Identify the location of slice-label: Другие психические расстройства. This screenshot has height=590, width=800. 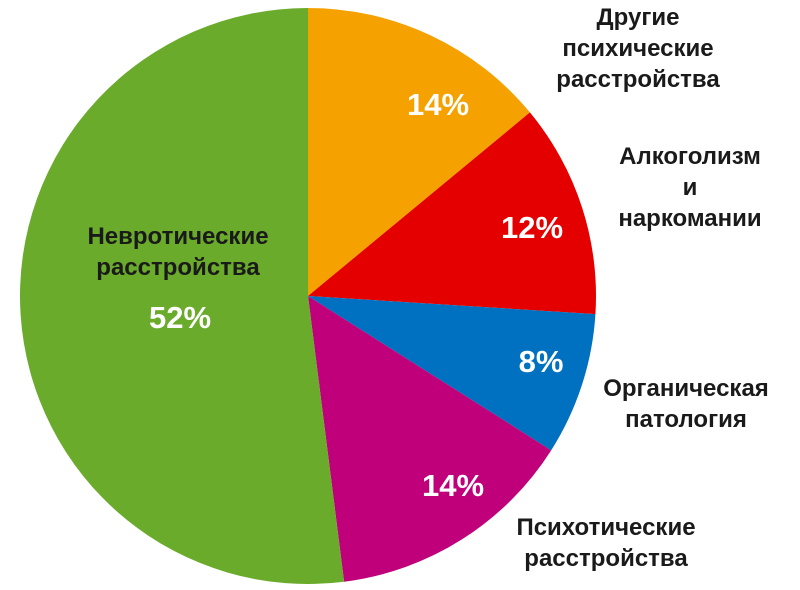
(638, 48).